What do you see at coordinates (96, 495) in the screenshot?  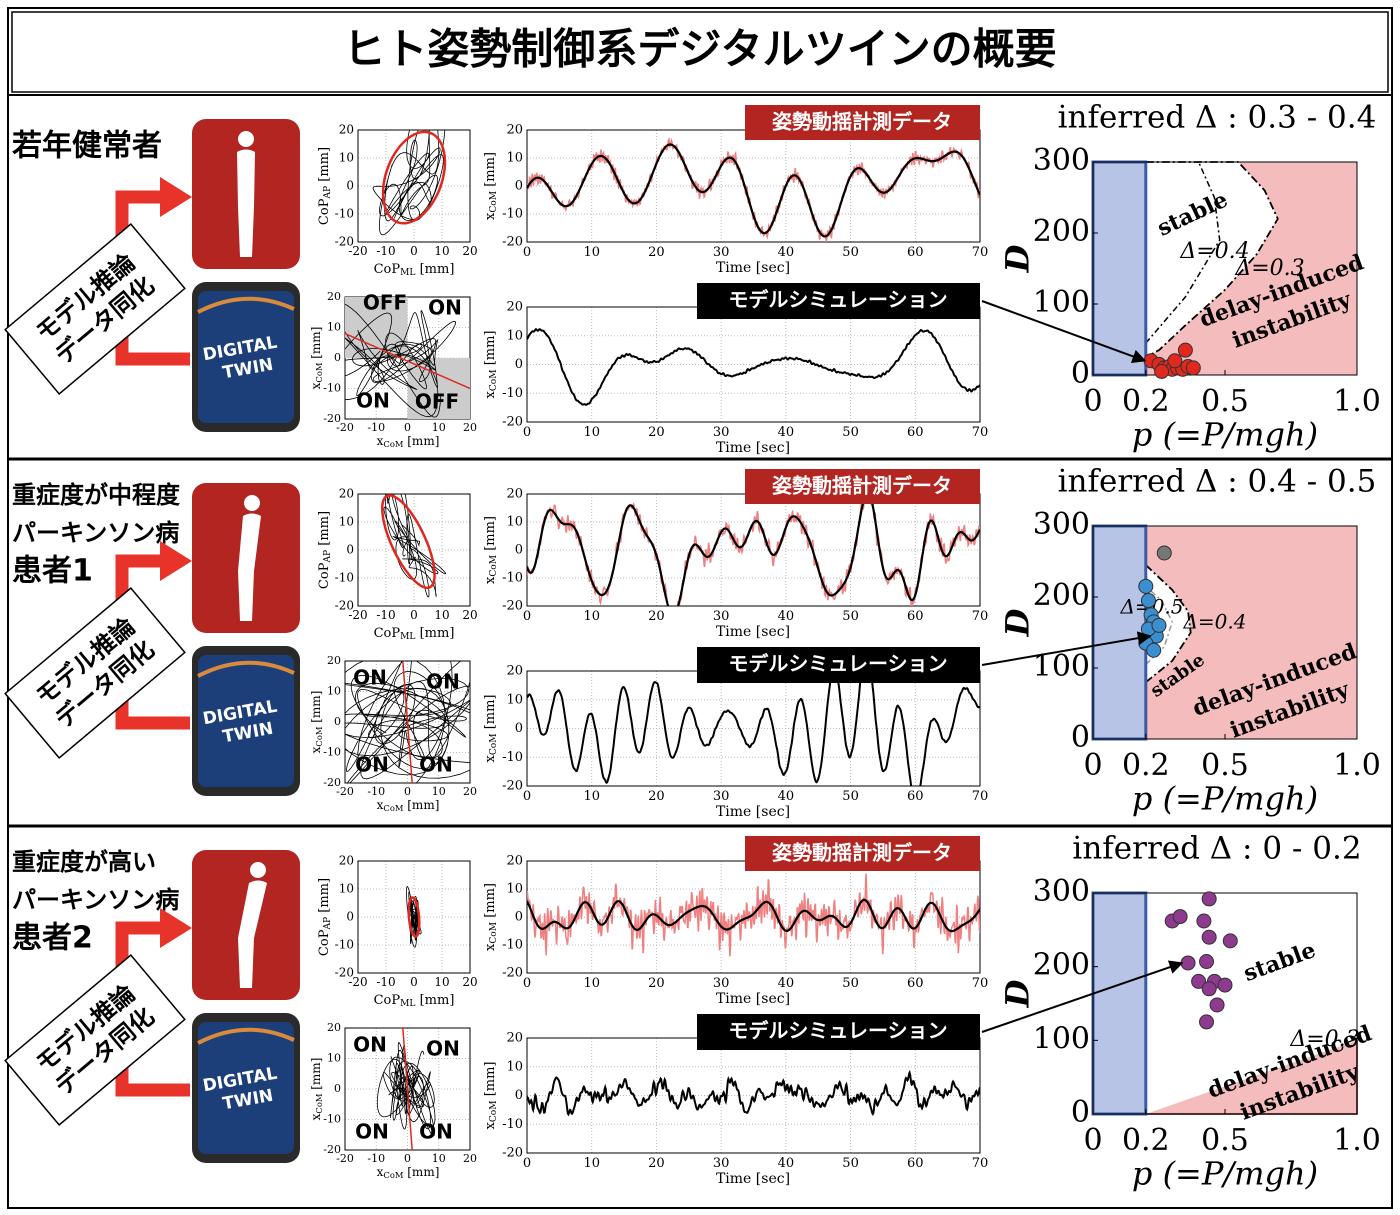 I see `subject: 重症度が中程度` at bounding box center [96, 495].